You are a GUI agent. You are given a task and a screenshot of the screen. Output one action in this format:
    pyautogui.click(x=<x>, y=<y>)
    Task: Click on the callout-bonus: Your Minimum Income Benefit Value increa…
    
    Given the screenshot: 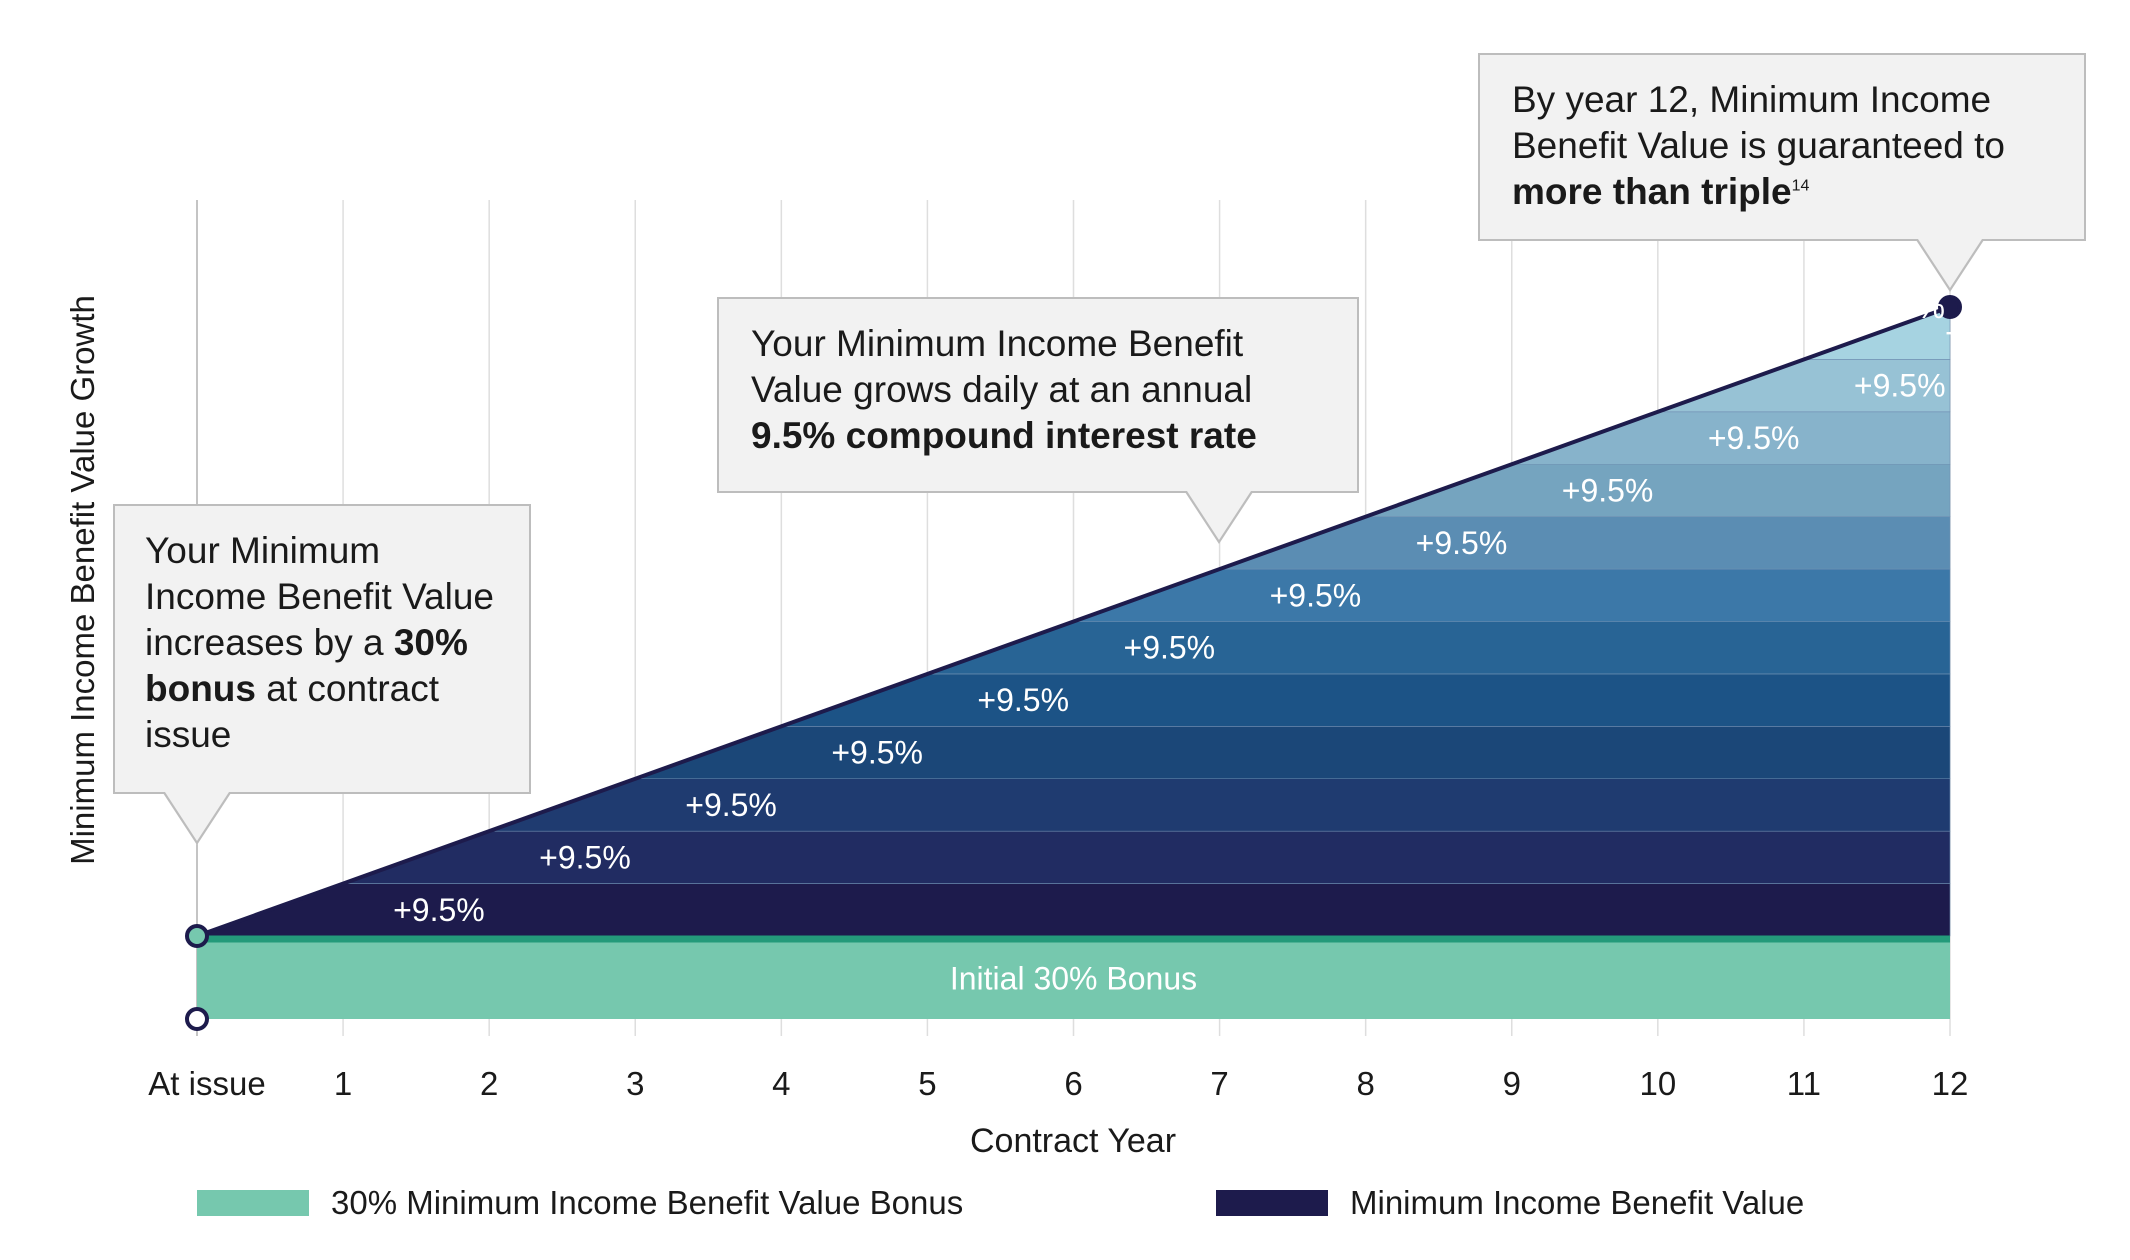 What is the action you would take?
    pyautogui.click(x=322, y=649)
    